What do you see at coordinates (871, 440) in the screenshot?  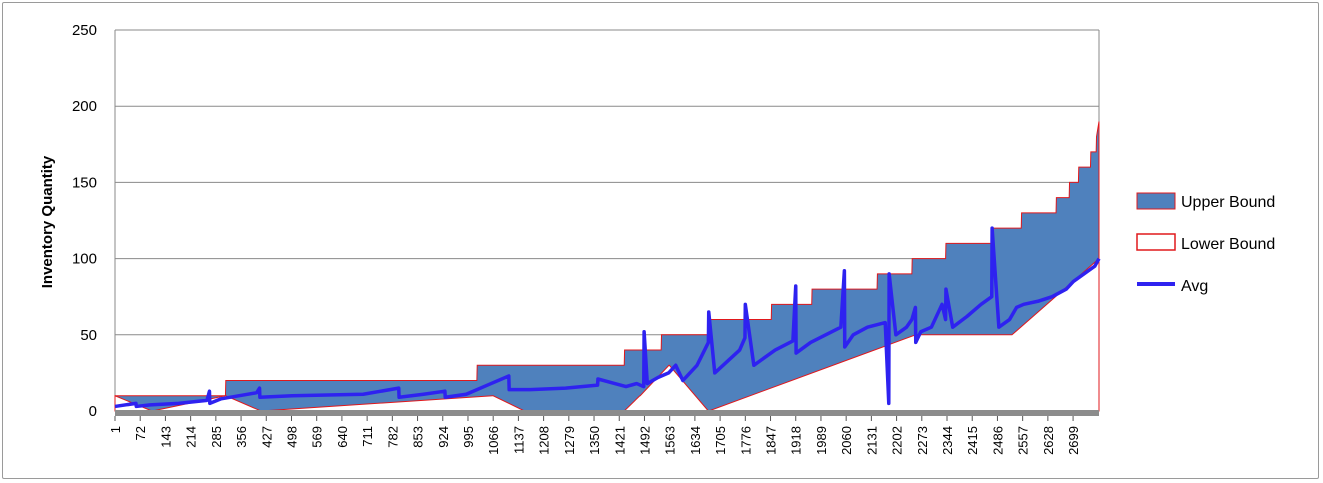 I see `x-tick-label: 2131` at bounding box center [871, 440].